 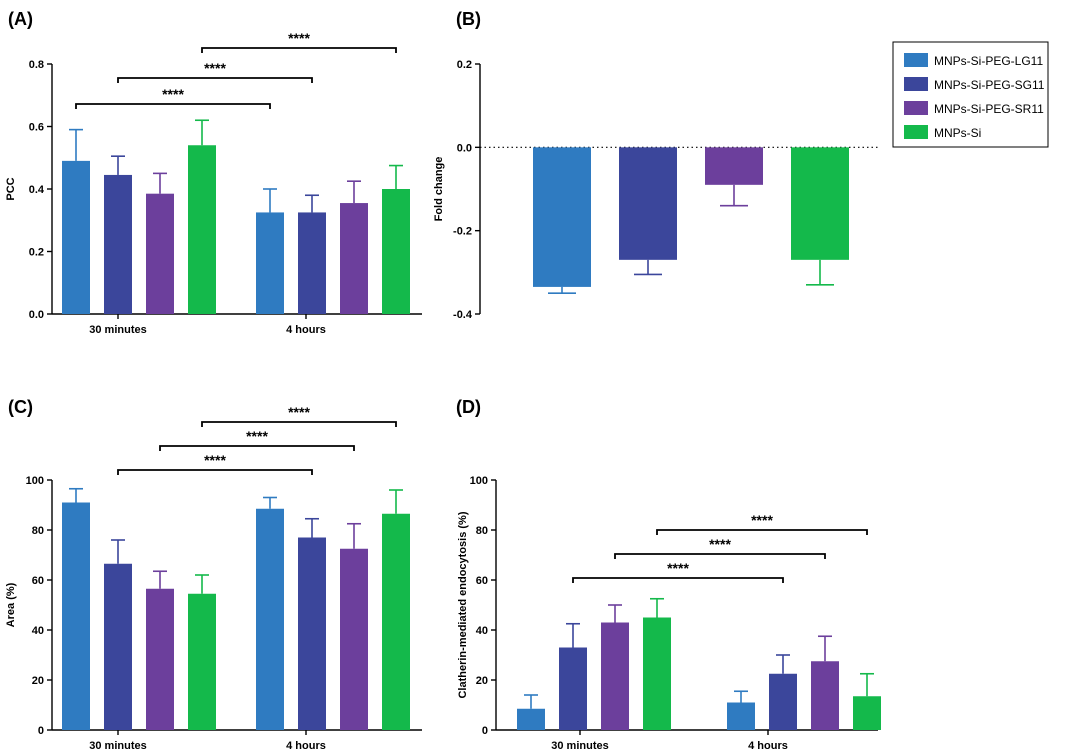 What do you see at coordinates (463, 604) in the screenshot?
I see `y-axis-title: Clatherin-mediated endocytosis (%)` at bounding box center [463, 604].